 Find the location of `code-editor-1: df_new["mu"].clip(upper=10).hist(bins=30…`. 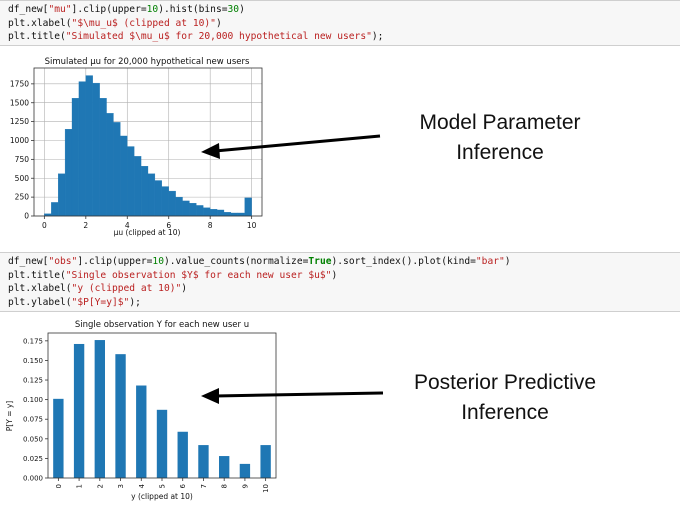

code-editor-1: df_new["mu"].clip(upper=10).hist(bins=30… is located at coordinates (340, 22).